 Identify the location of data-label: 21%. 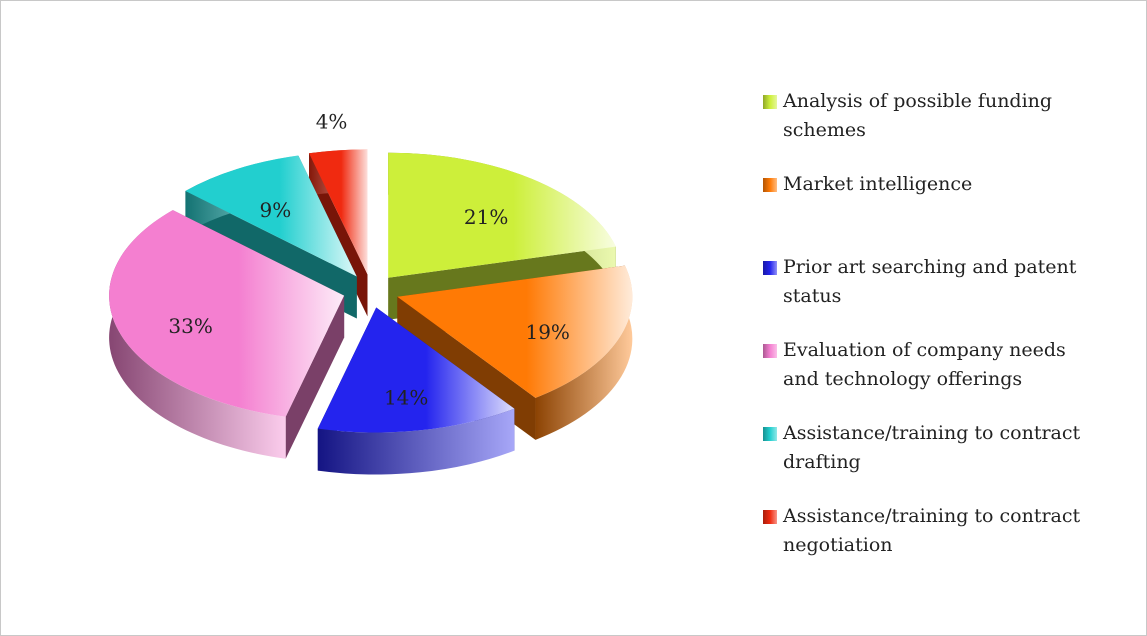
(486, 217).